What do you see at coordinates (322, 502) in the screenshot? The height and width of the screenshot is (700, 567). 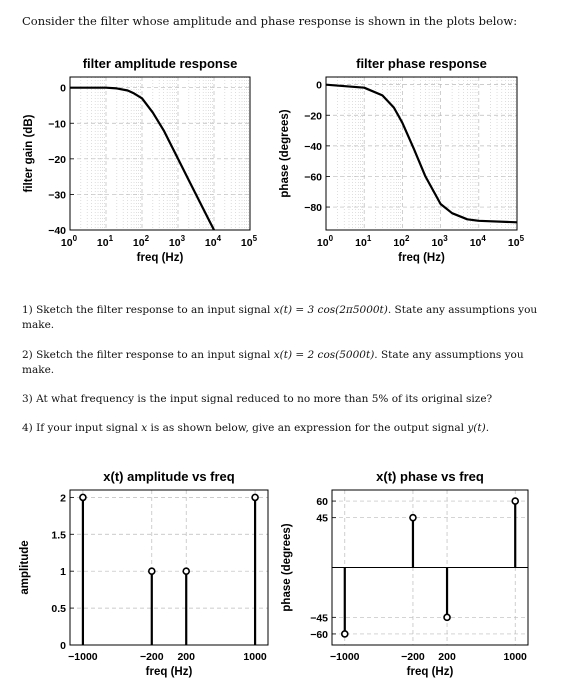 I see `y-tick-label: 60` at bounding box center [322, 502].